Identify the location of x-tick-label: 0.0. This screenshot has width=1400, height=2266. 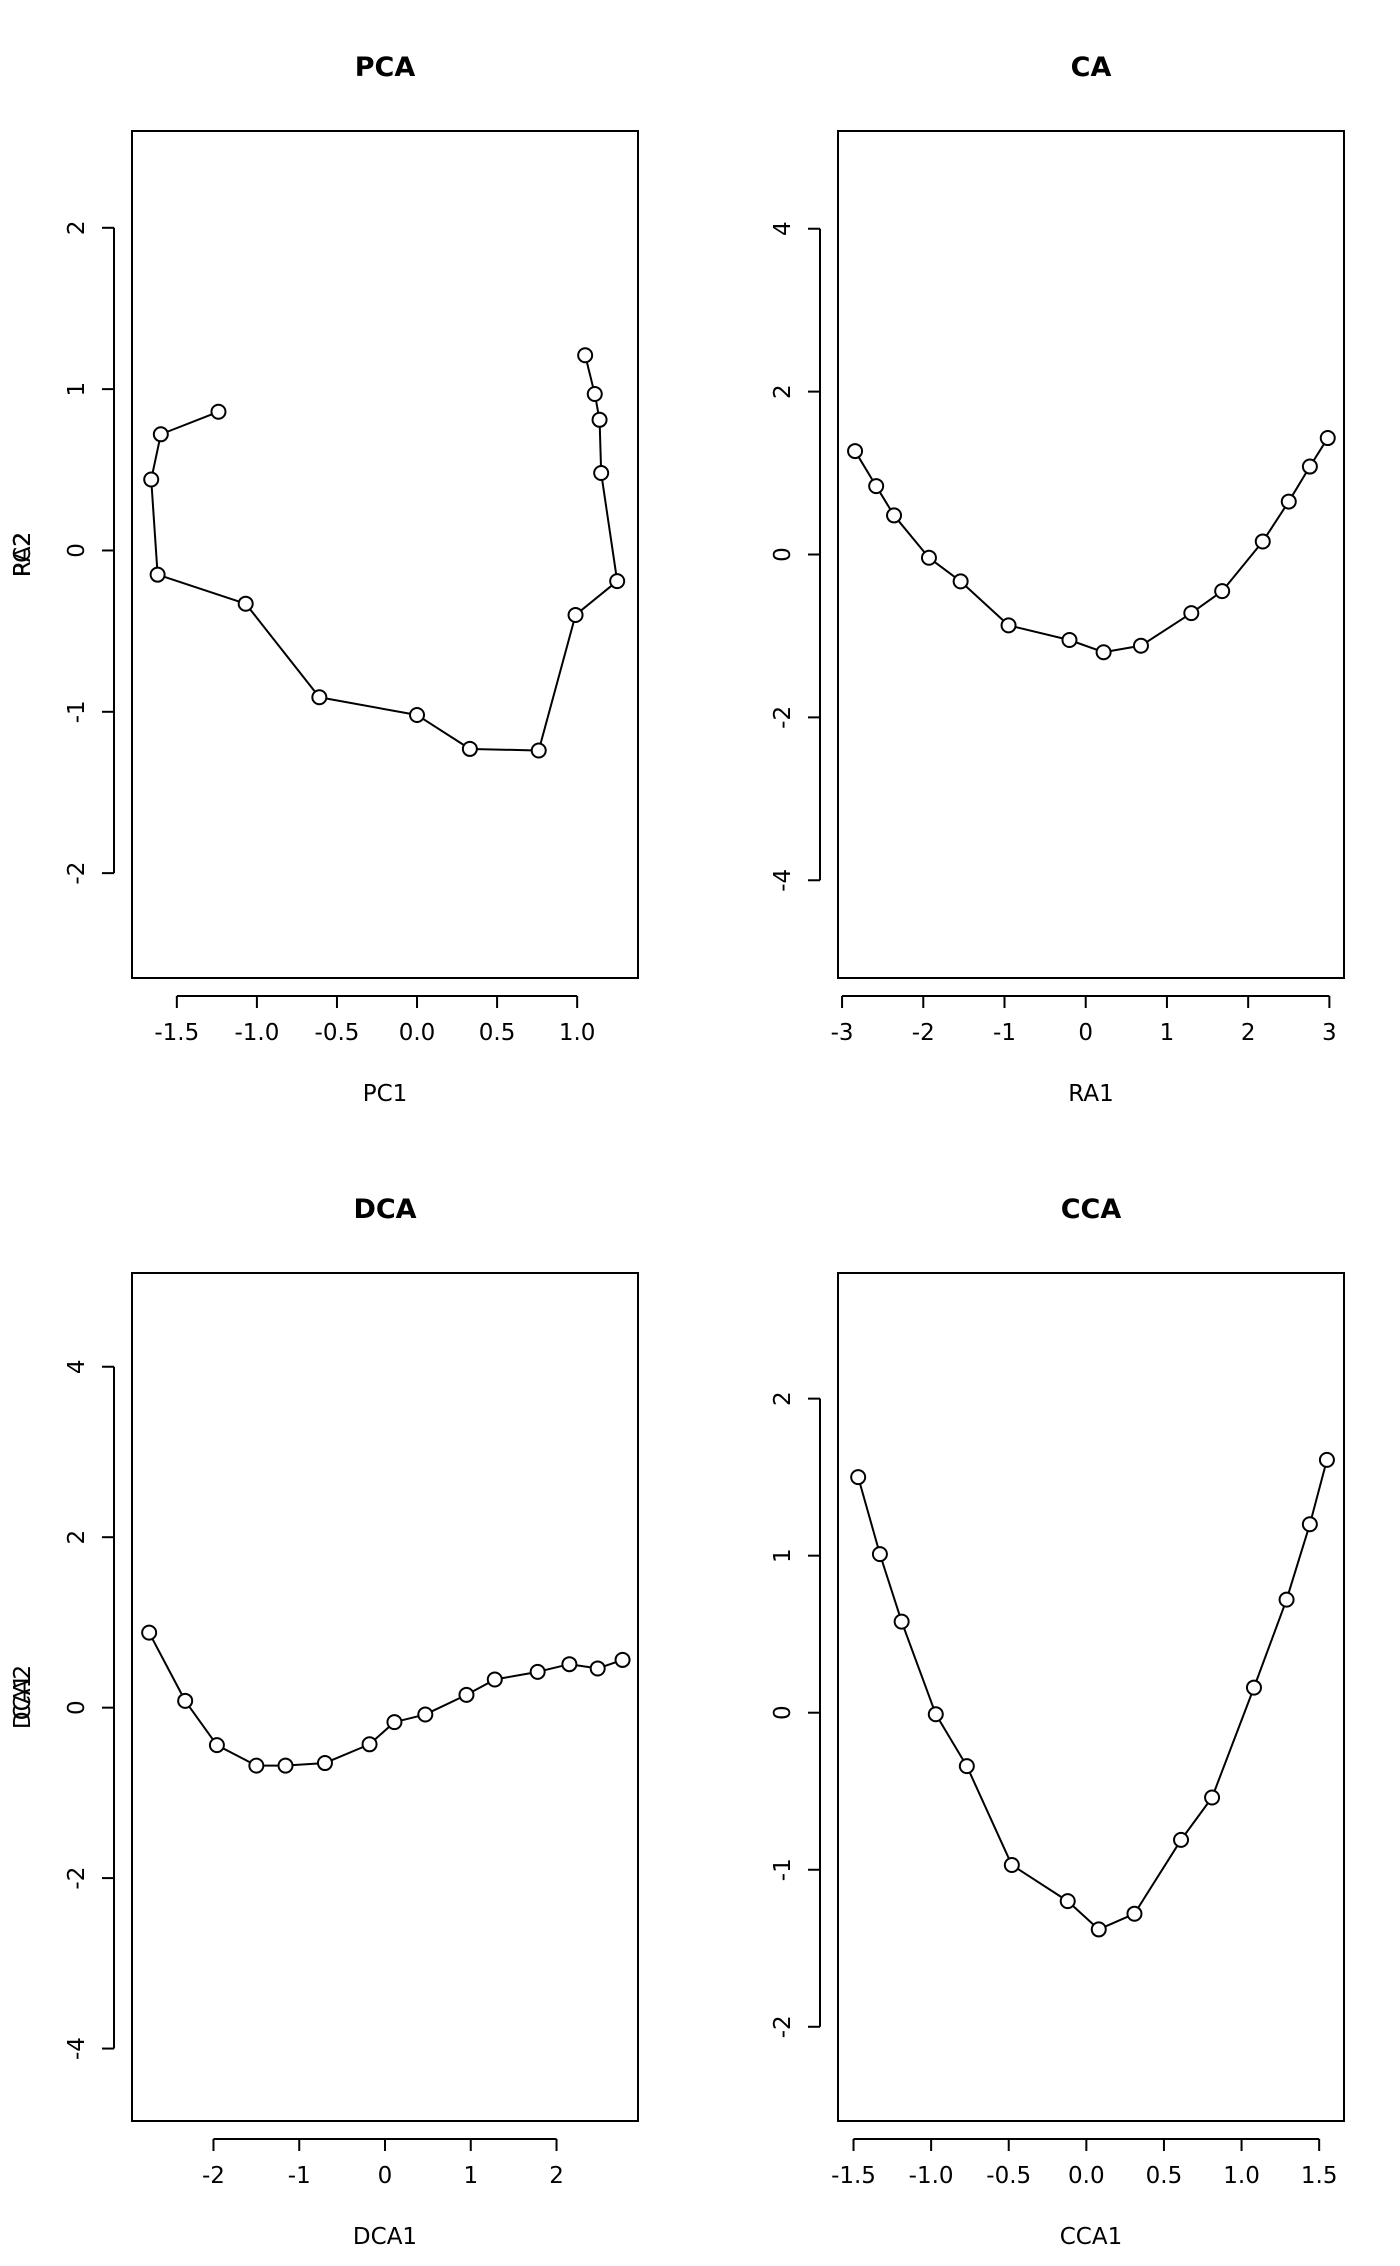
(1086, 2176).